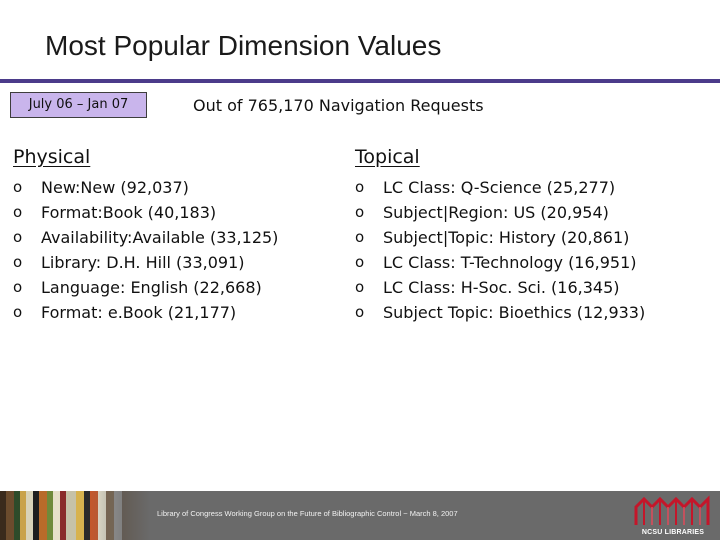 The width and height of the screenshot is (720, 540). I want to click on dimension-value: Subject|Region: US (20,954), so click(496, 212).